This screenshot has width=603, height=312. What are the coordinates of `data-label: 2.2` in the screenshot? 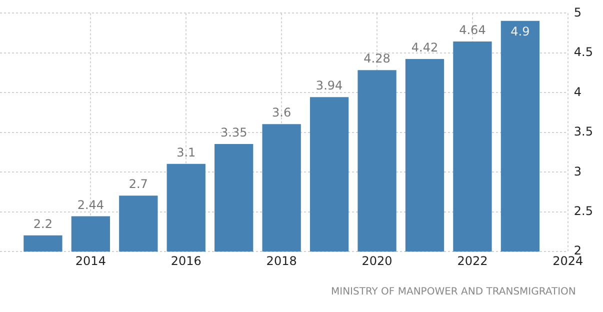 It's located at (42, 223).